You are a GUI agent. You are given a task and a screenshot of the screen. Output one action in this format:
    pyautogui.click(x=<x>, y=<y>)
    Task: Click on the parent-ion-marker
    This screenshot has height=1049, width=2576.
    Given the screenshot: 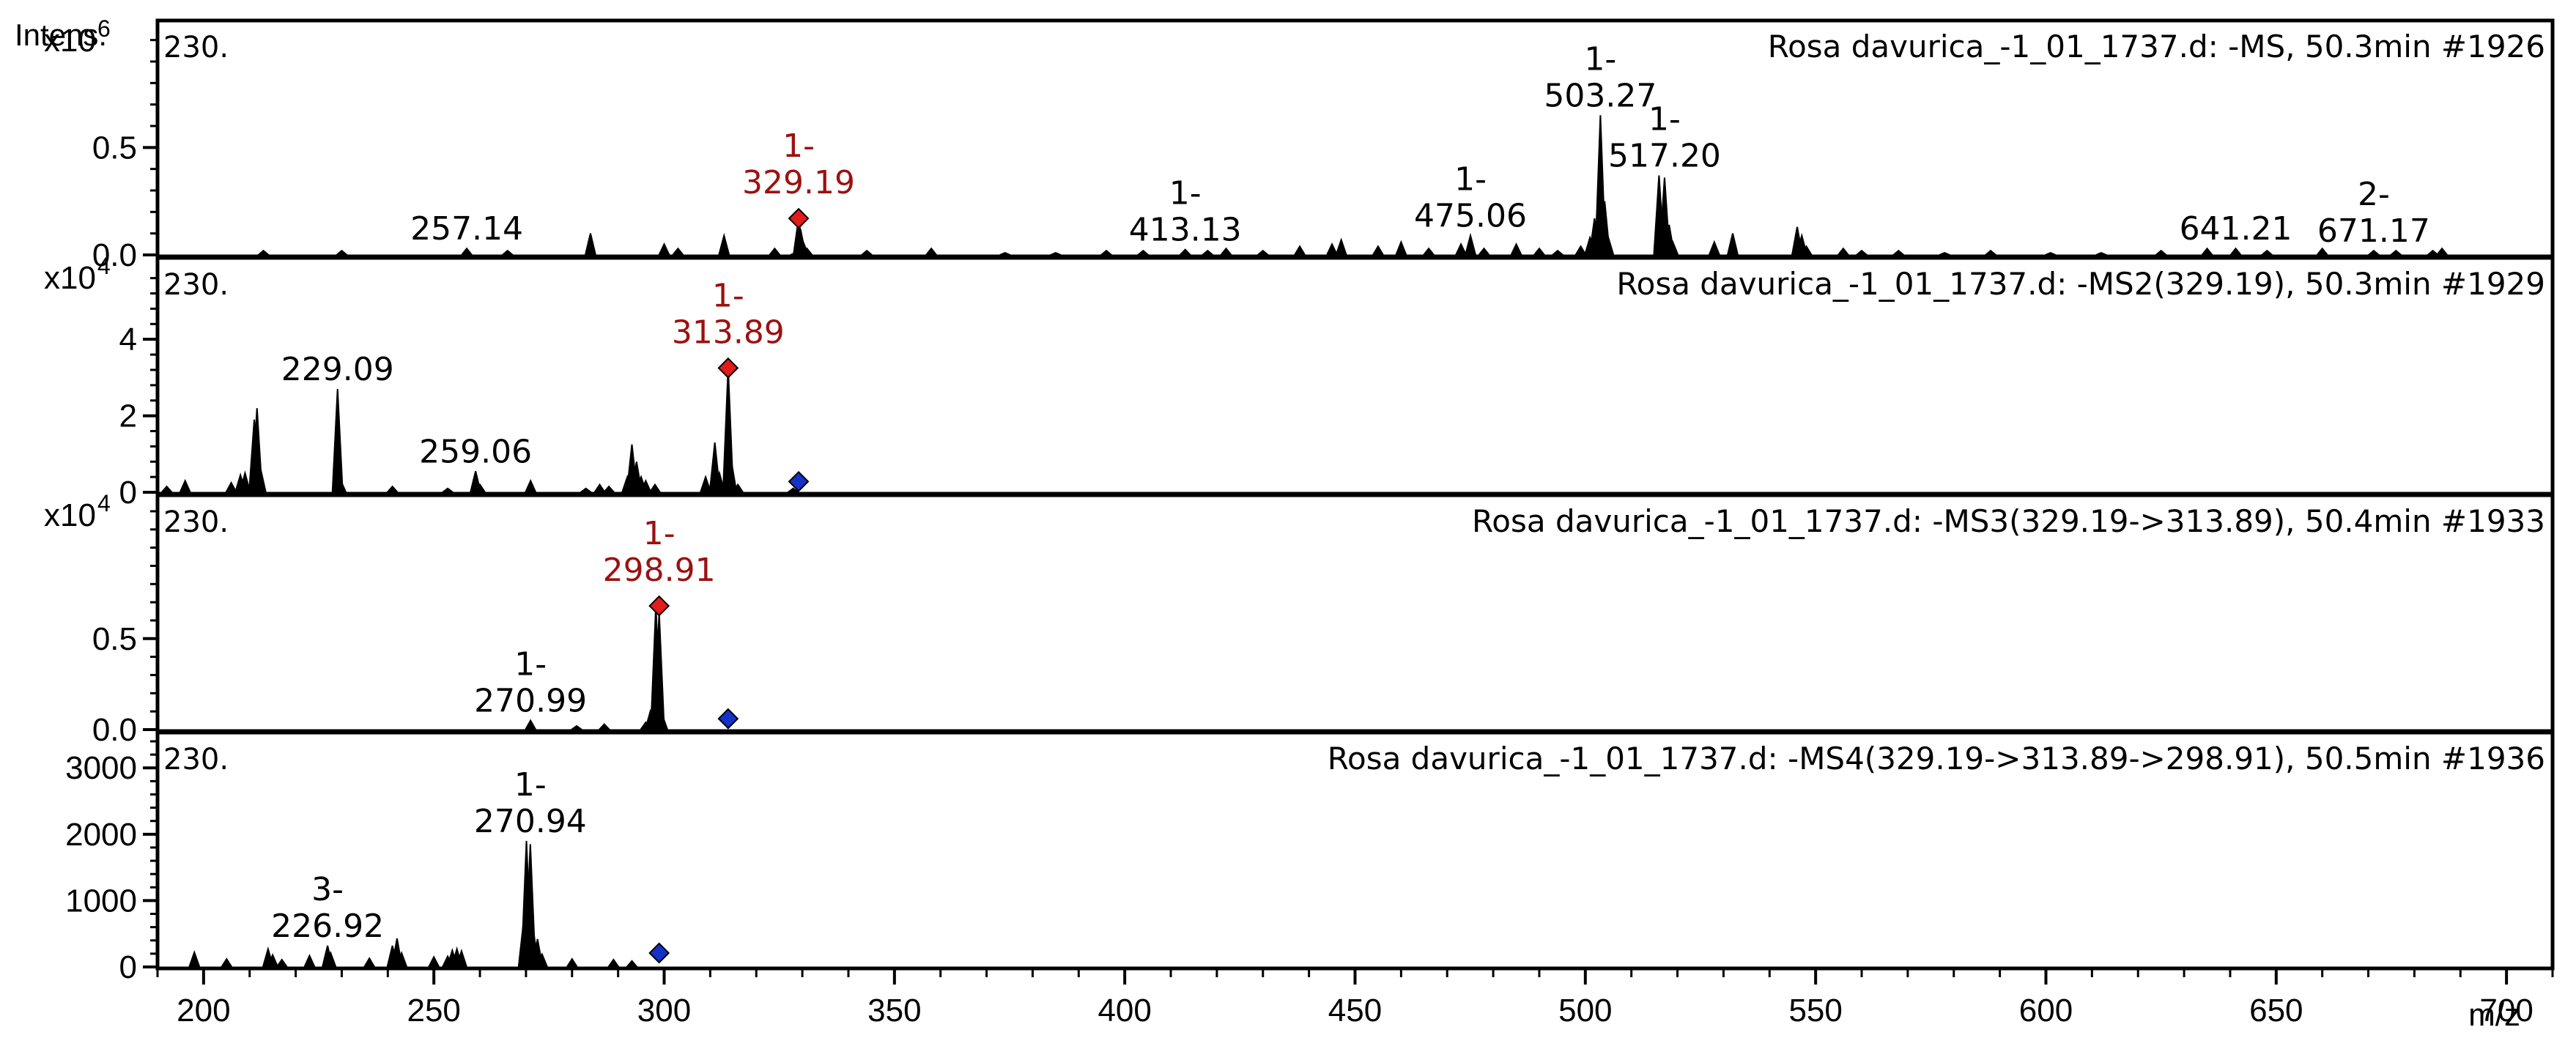 What is the action you would take?
    pyautogui.click(x=659, y=953)
    